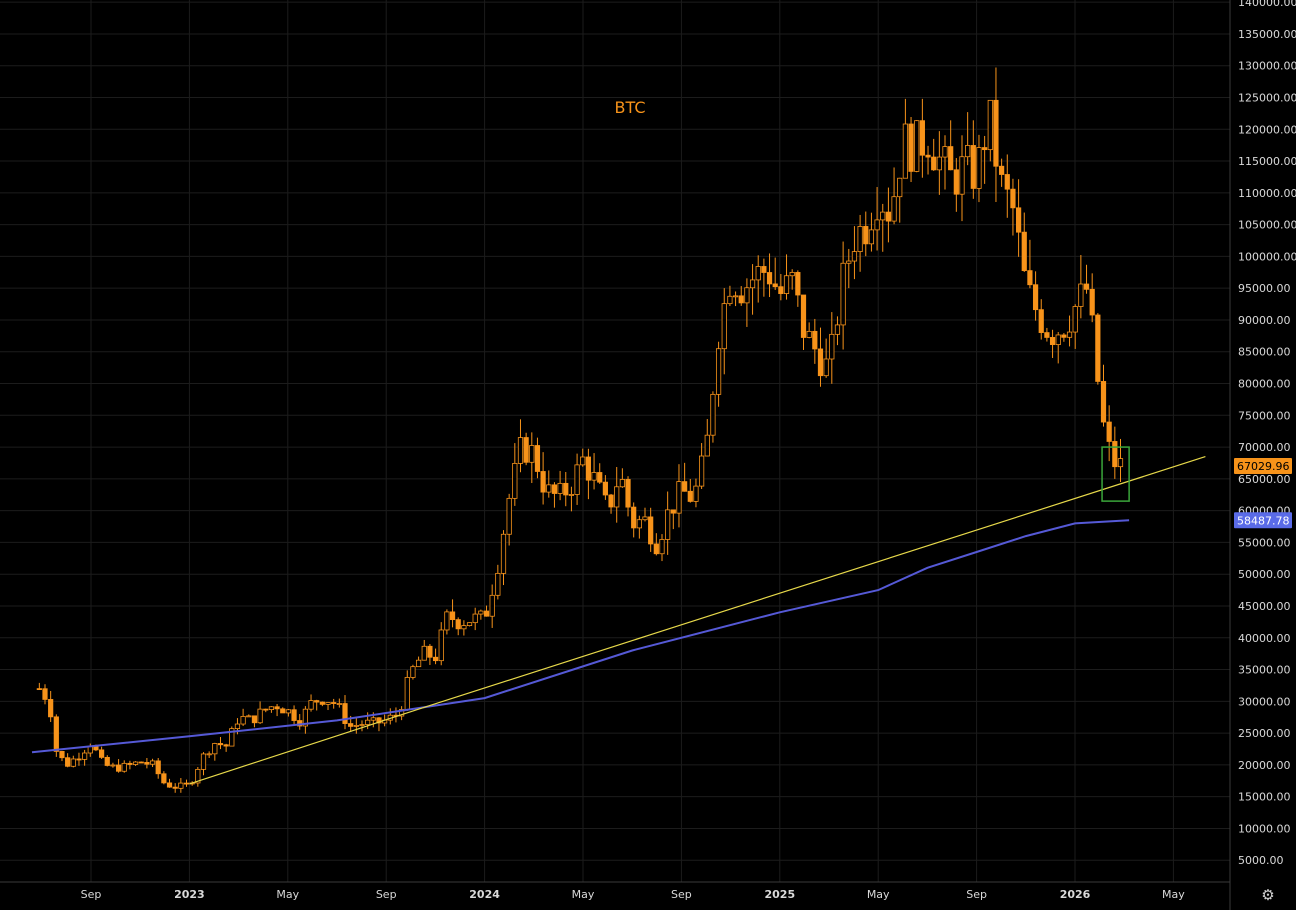  What do you see at coordinates (633, 894) in the screenshot?
I see `time-axis: Sep 2023 May Sep 2024 May Sep 2025 May Sep 2026 May` at bounding box center [633, 894].